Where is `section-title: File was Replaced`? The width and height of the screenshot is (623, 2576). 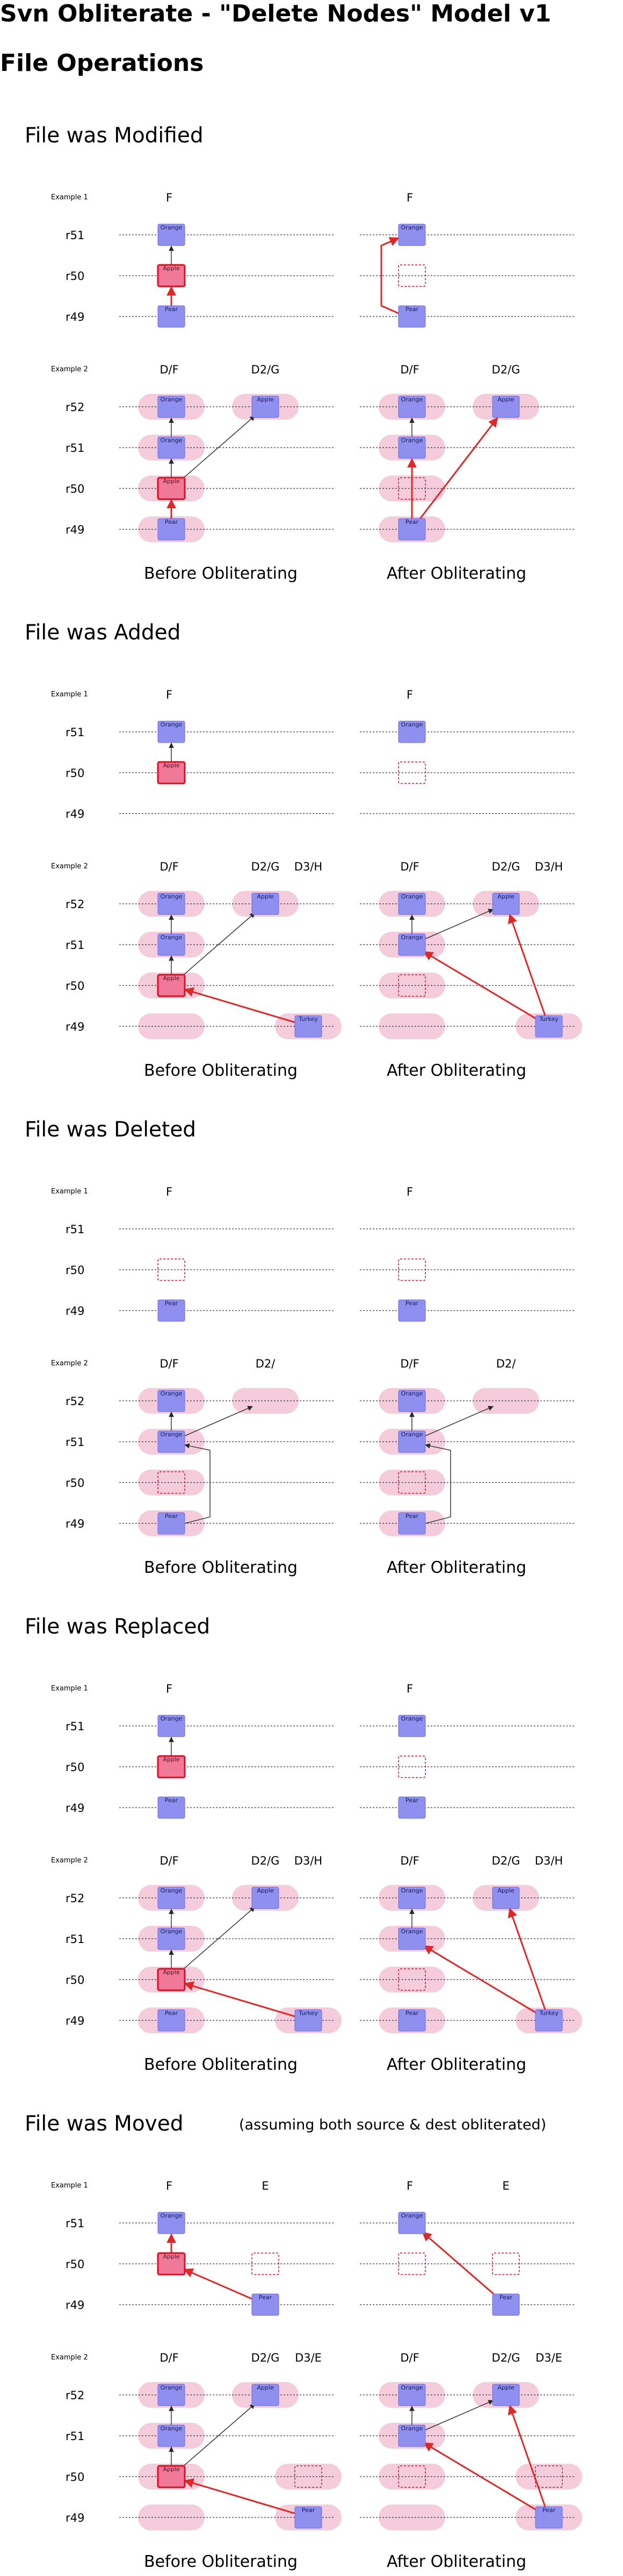 section-title: File was Replaced is located at coordinates (118, 1627).